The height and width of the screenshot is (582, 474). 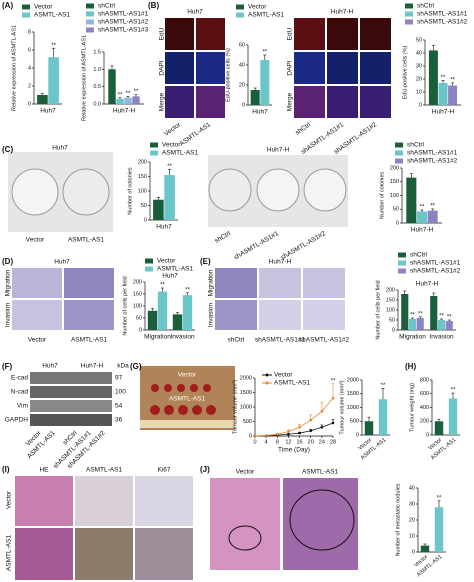 I want to click on image-label: Migration, so click(x=8, y=282).